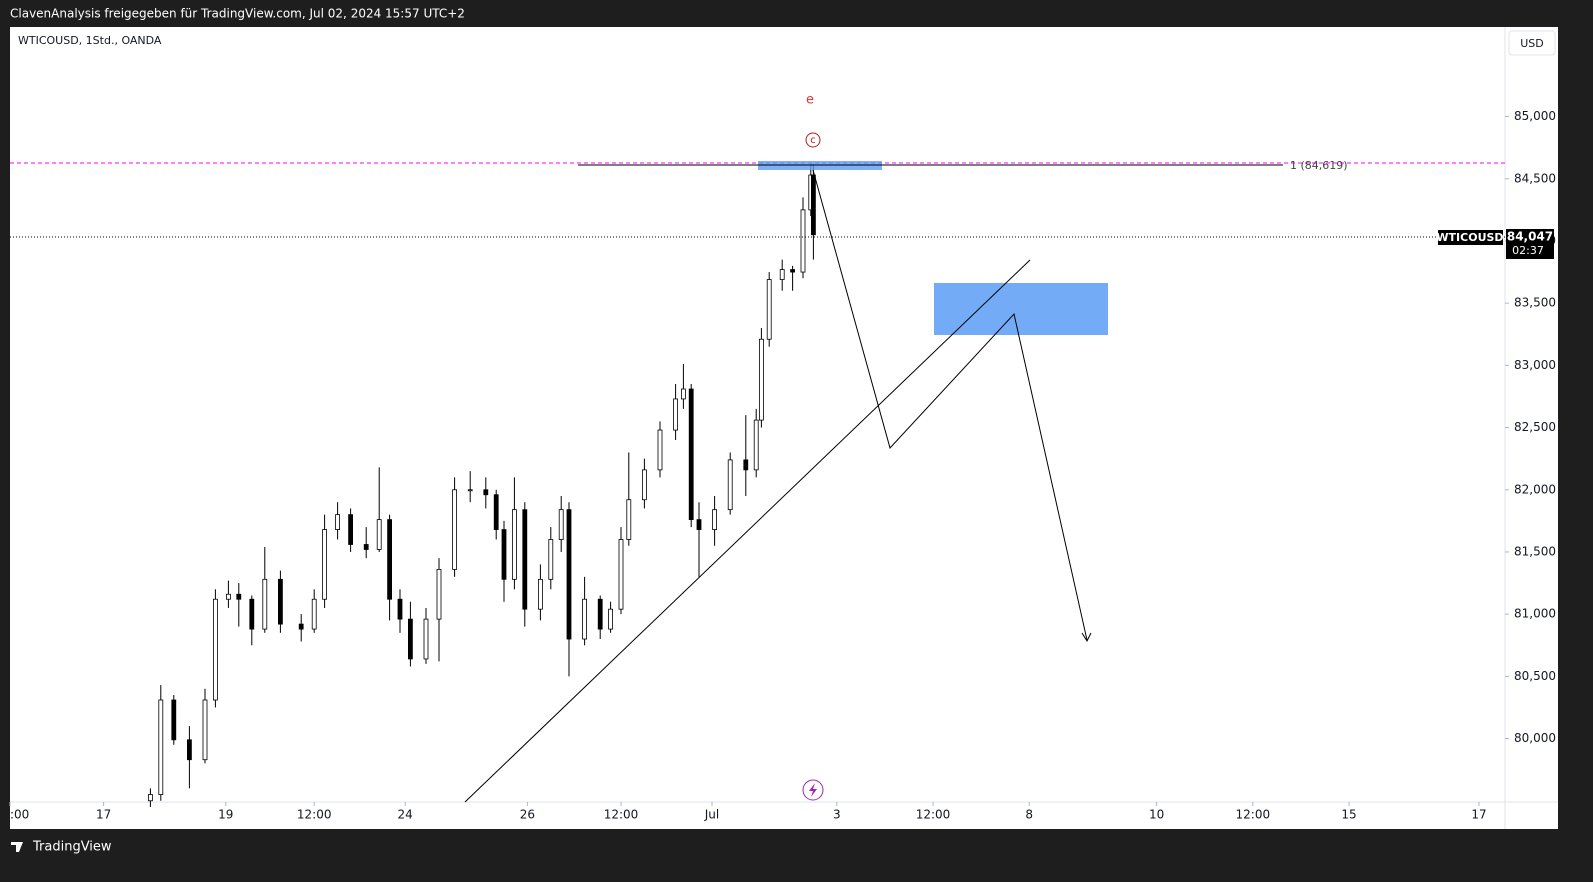 The width and height of the screenshot is (1593, 882). What do you see at coordinates (405, 815) in the screenshot?
I see `x-tick-label: 24` at bounding box center [405, 815].